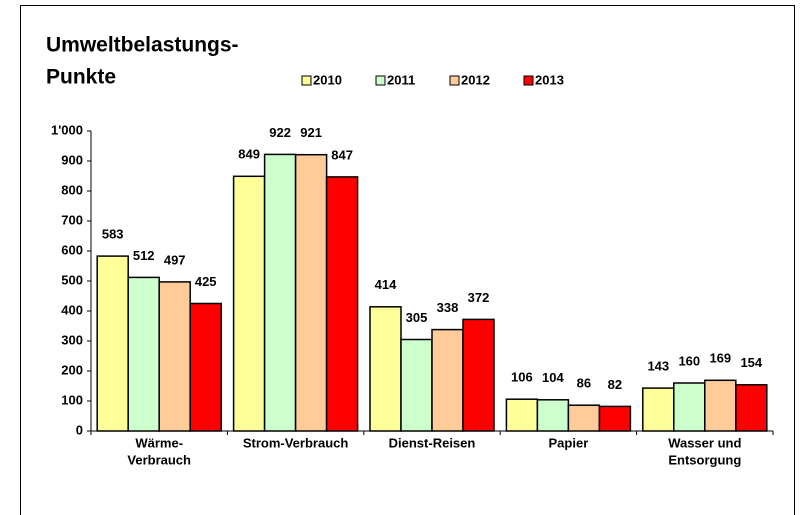  Describe the element at coordinates (401, 79) in the screenshot. I see `legend-label: 2011` at that location.